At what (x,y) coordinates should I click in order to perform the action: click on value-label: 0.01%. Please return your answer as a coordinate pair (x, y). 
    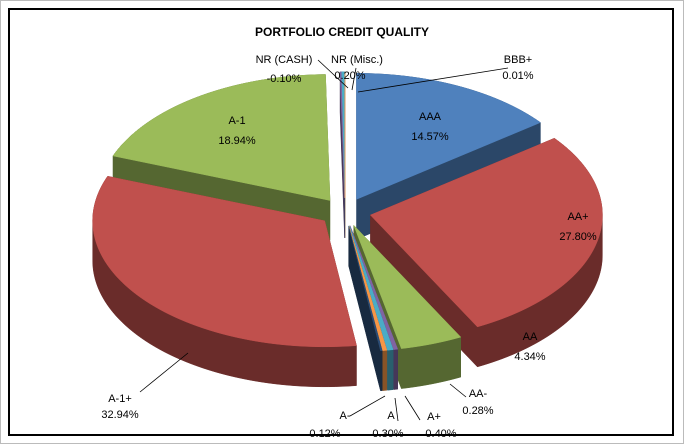
    Looking at the image, I should click on (517, 76).